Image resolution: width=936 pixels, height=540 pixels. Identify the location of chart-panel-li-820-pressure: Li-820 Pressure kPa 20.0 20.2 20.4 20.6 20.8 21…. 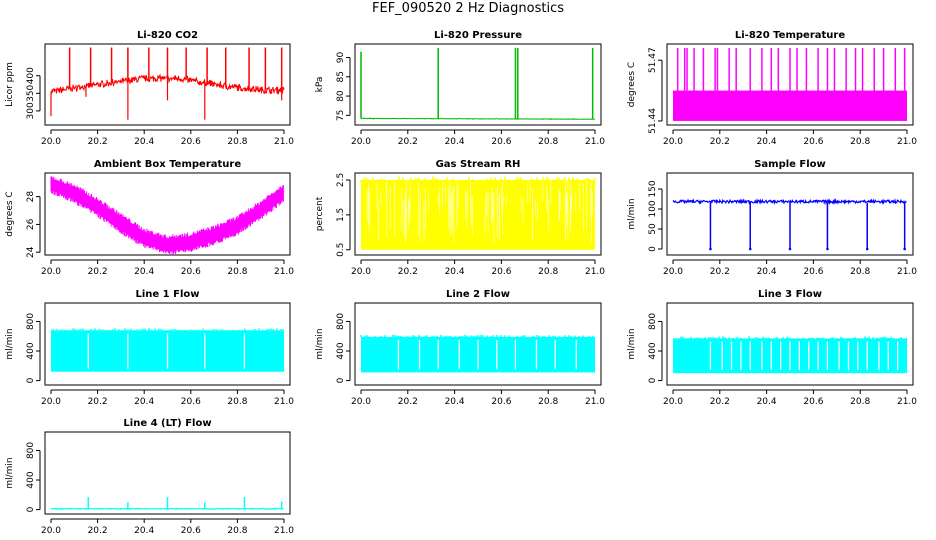
(460, 88).